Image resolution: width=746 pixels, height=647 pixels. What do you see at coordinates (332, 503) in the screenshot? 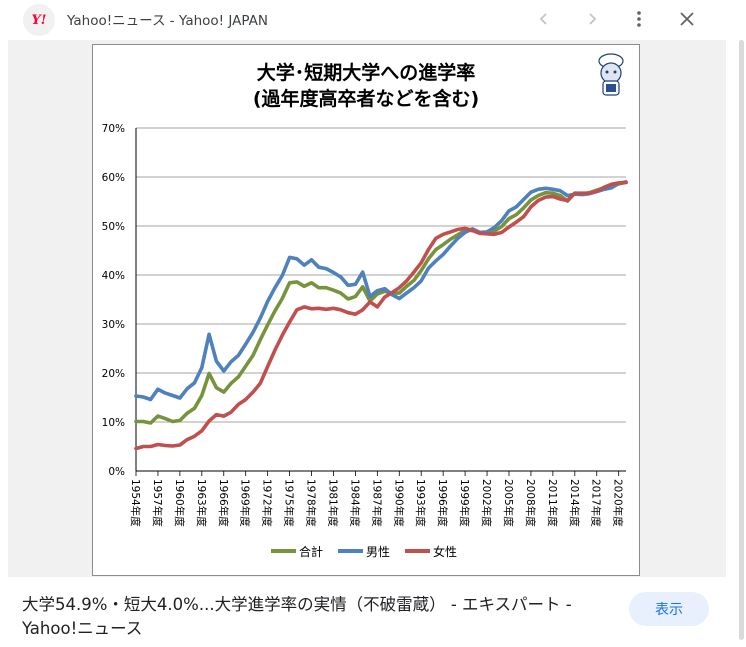
I see `x-tick-label: 1981年度` at bounding box center [332, 503].